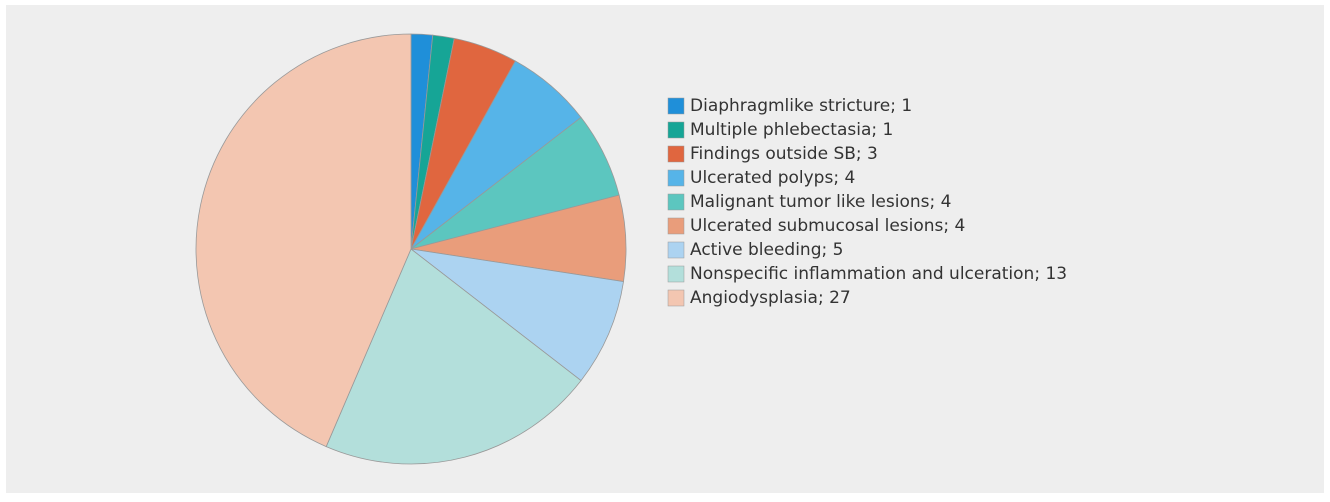  Describe the element at coordinates (827, 226) in the screenshot. I see `legend-label: Ulcerated submucosal lesions; 4` at that location.